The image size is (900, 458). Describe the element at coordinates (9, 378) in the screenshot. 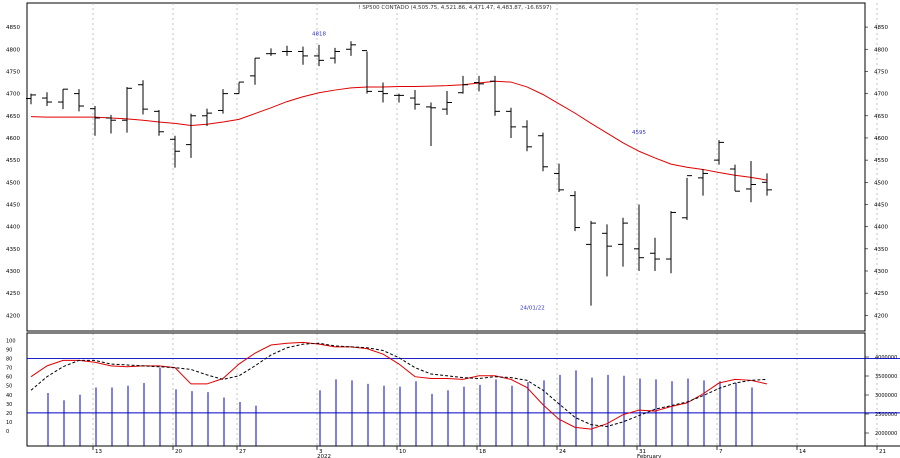

I see `oscillator-y-label: 60` at that location.